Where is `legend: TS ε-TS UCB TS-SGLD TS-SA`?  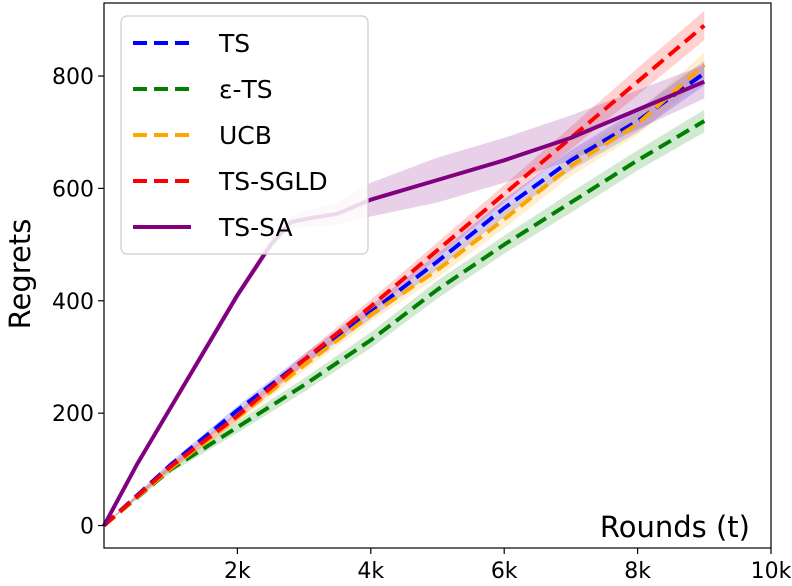
legend: TS ε-TS UCB TS-SGLD TS-SA is located at coordinates (244, 135).